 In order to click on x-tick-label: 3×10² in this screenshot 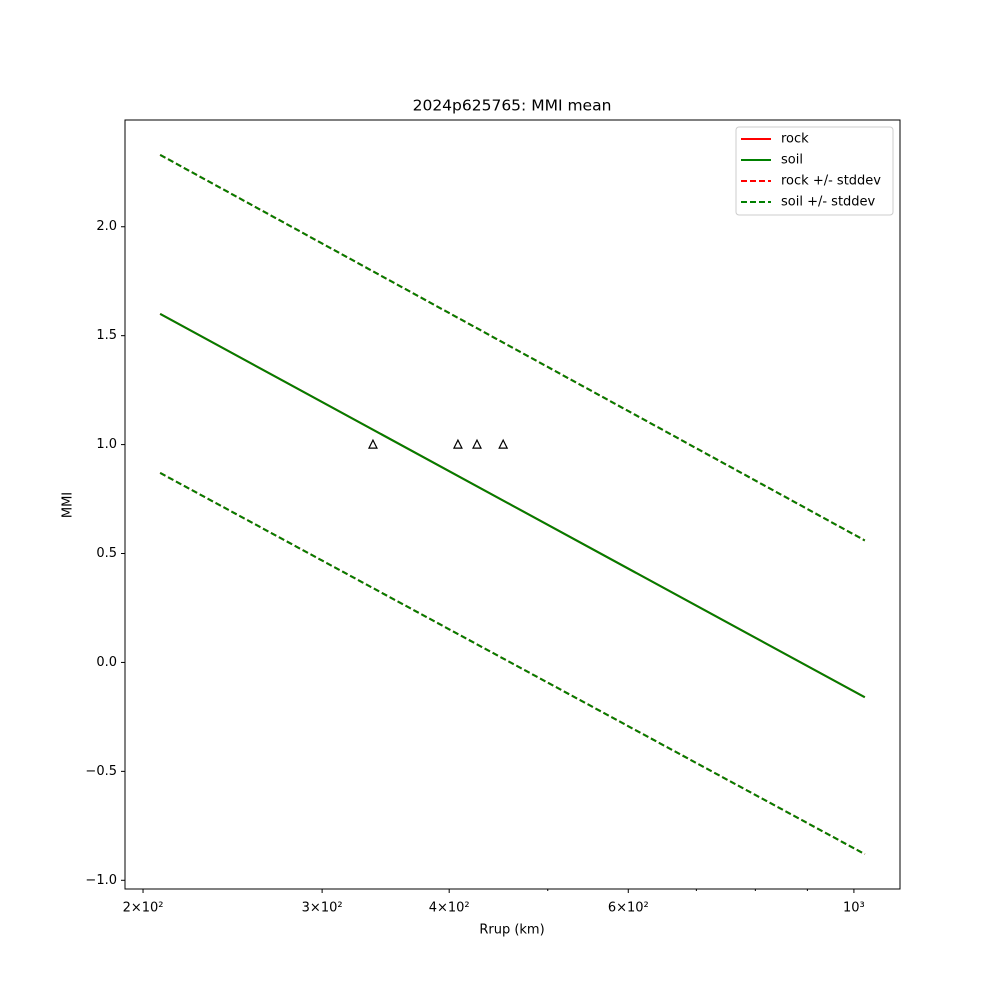, I will do `click(322, 908)`.